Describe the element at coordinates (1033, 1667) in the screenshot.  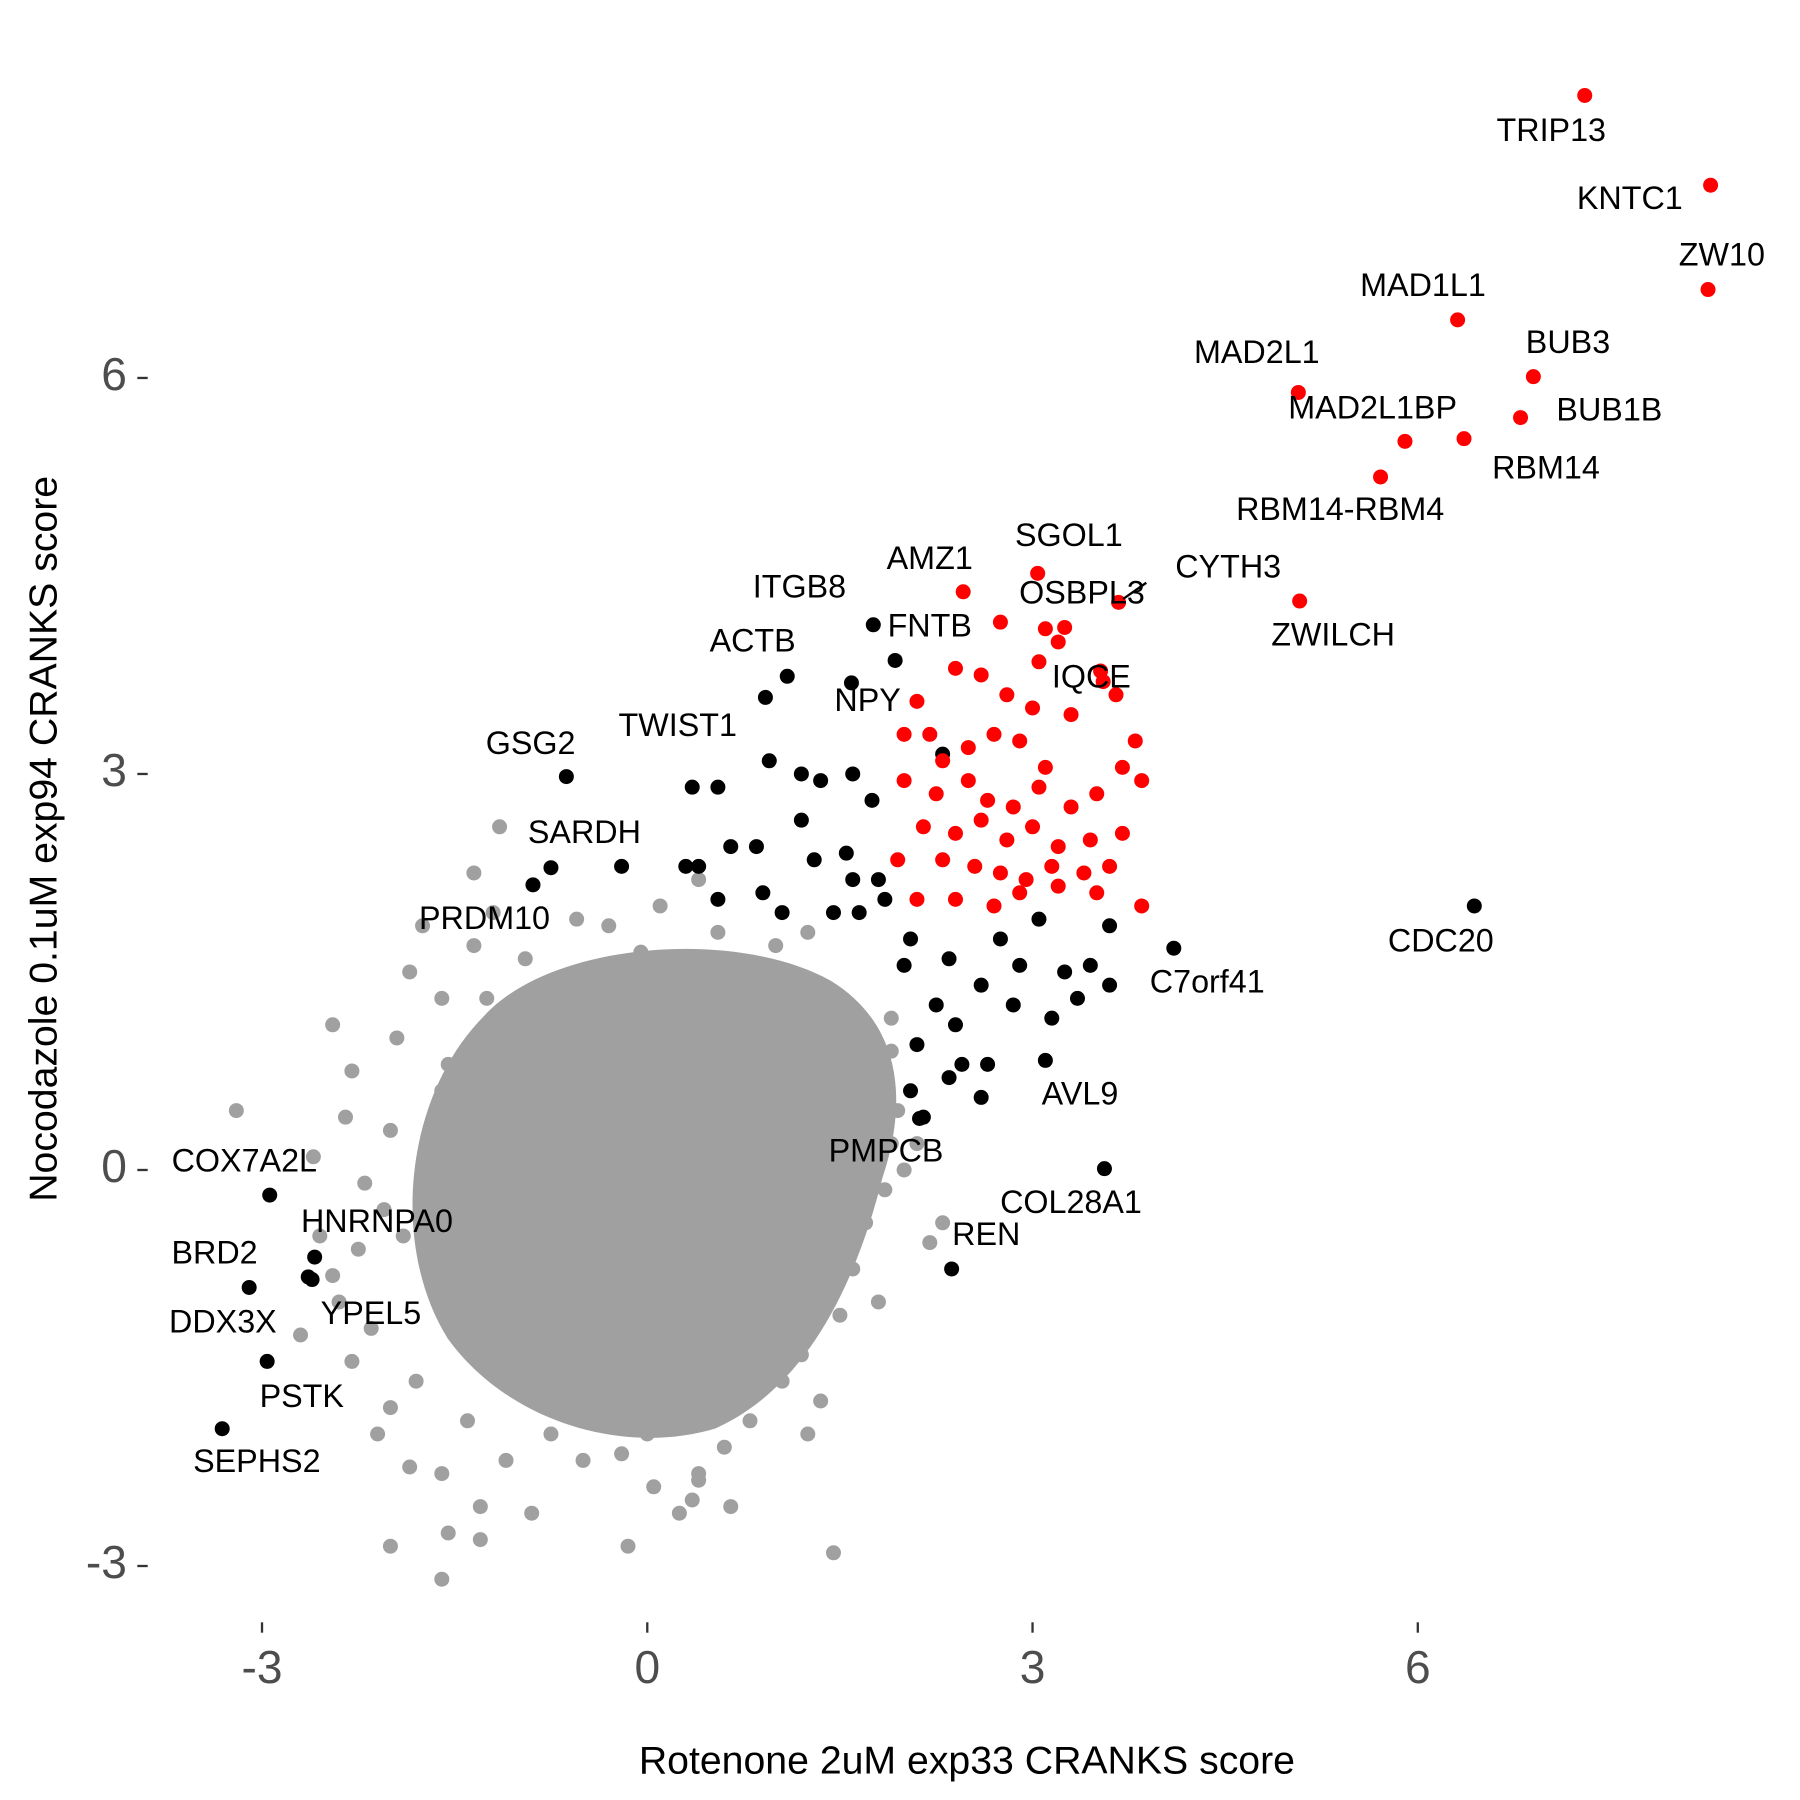
I see `x-tick-label: 3` at that location.